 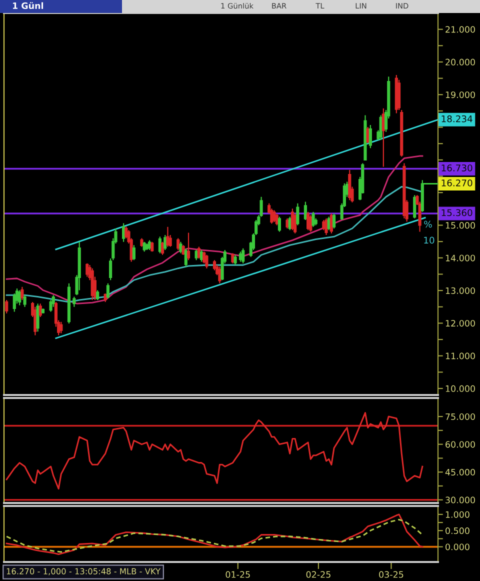 I want to click on y-tick-label: 30.000, so click(x=460, y=500).